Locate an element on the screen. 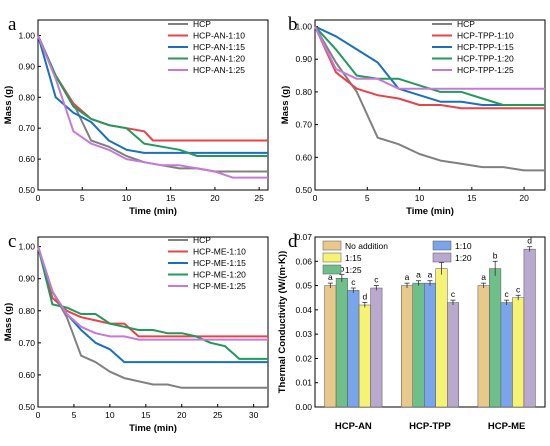  y-tick-label: 0.00 is located at coordinates (303, 407).